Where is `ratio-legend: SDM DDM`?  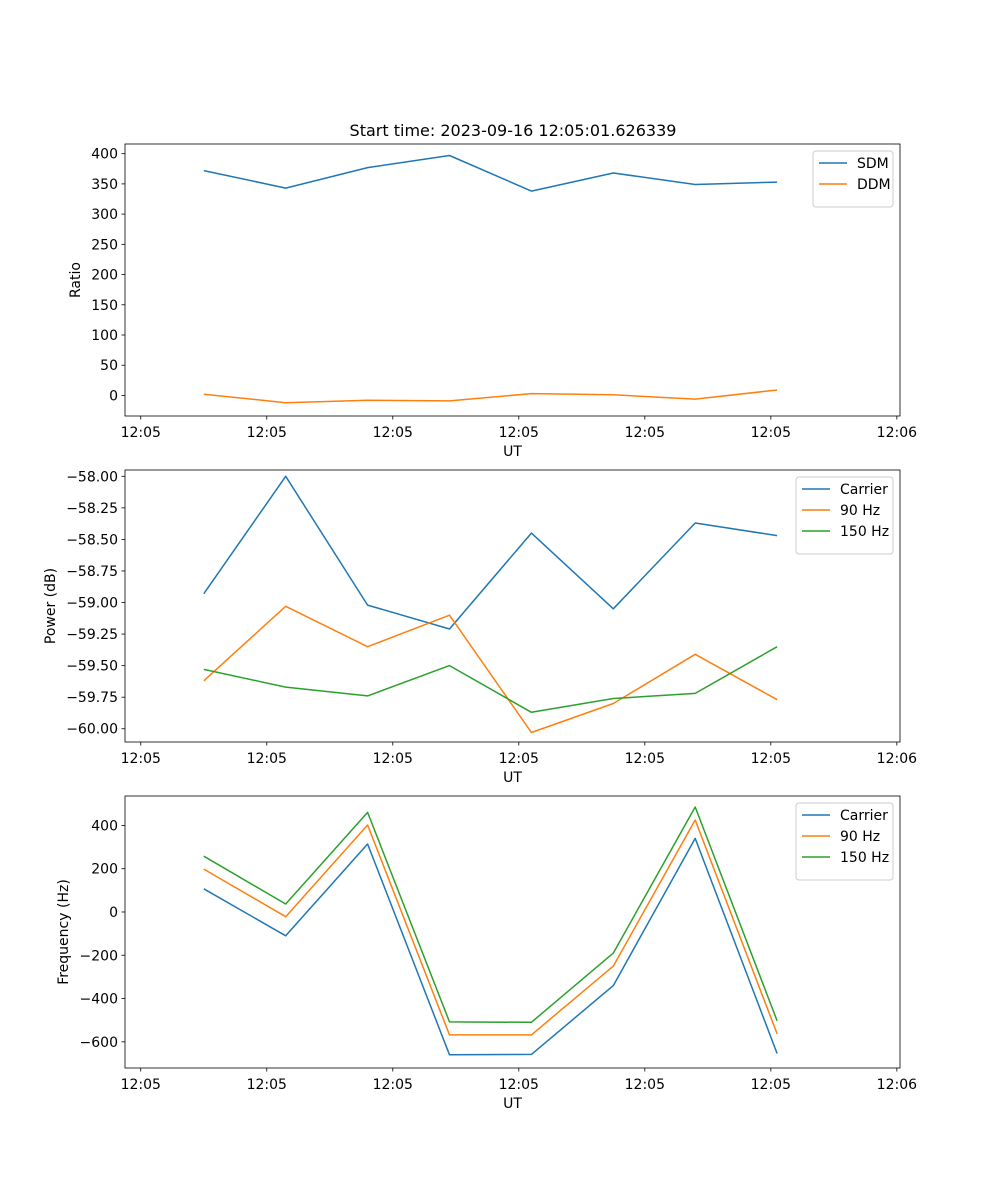
ratio-legend: SDM DDM is located at coordinates (853, 179).